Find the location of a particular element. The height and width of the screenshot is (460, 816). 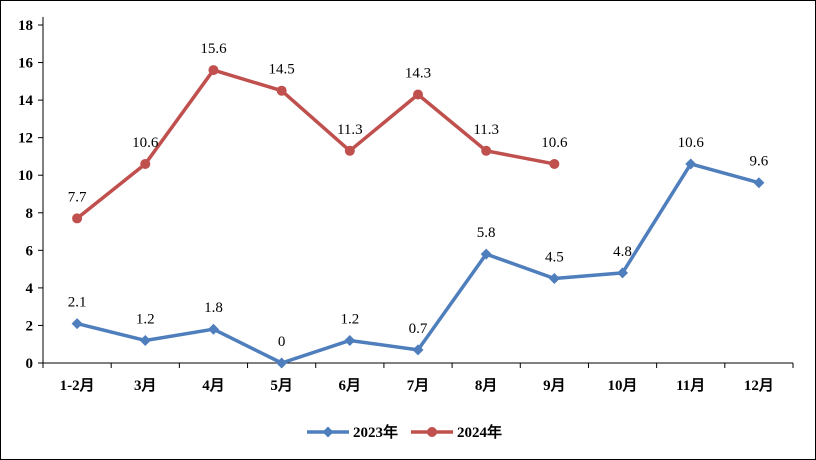

x-tick-label: 9月 is located at coordinates (554, 385).